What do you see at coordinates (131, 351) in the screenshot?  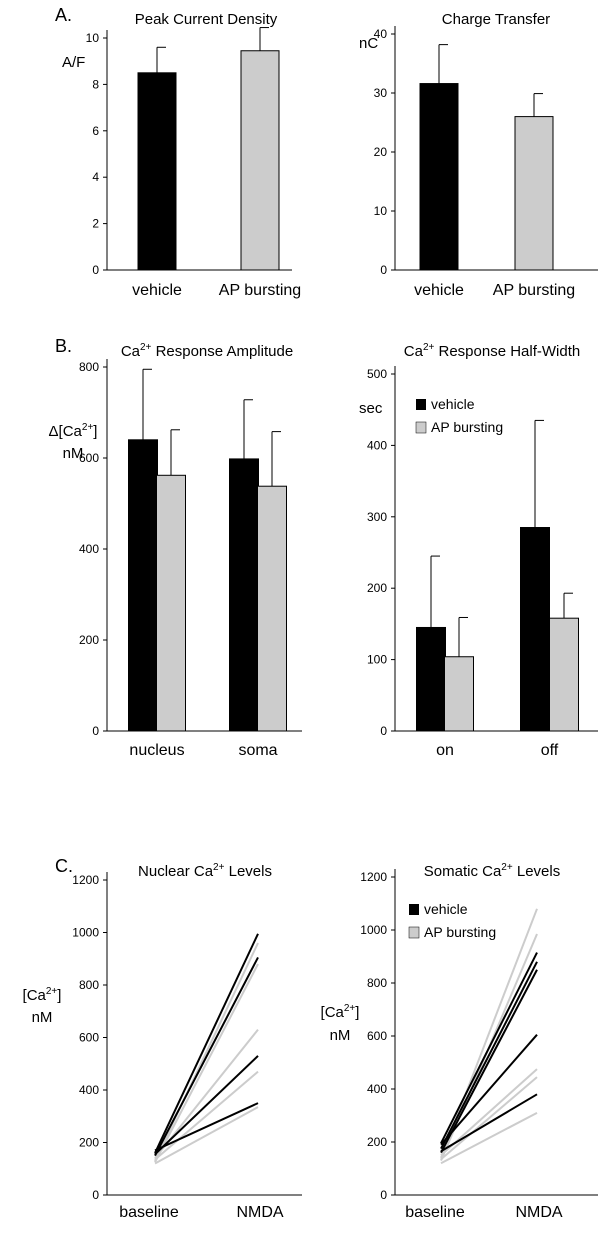 I see `chart-title-part: Ca` at bounding box center [131, 351].